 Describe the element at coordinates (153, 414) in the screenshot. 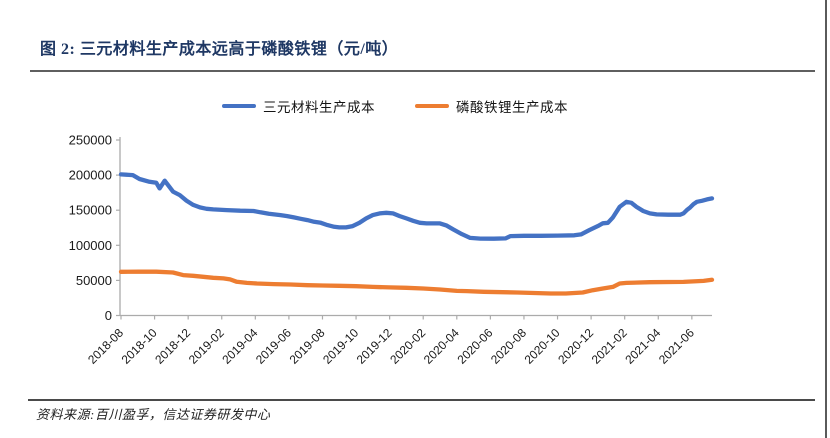

I see `source-note: 资料来源:百川盈孚，信达证券研发中心` at that location.